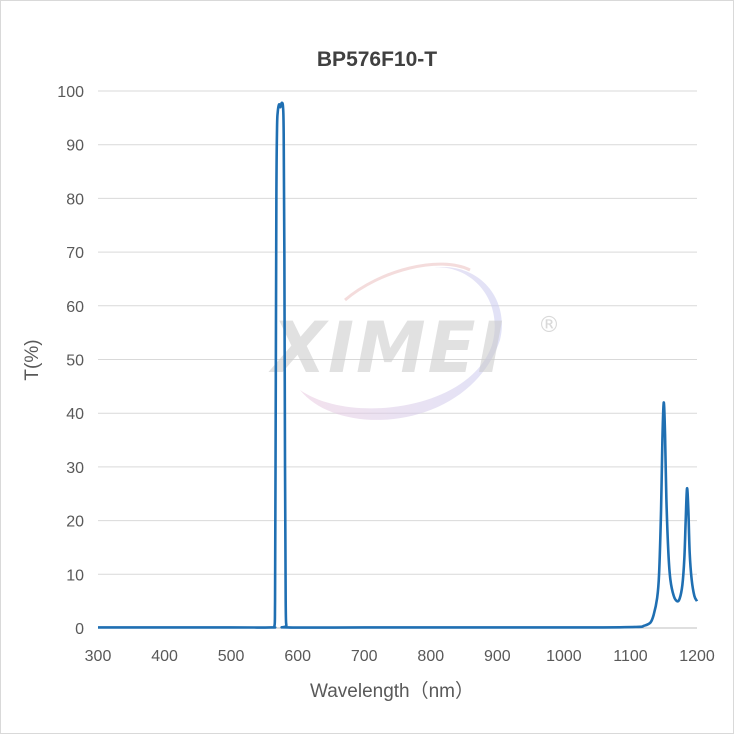 This screenshot has width=734, height=734. I want to click on x-tick-label-400: 400, so click(164, 656).